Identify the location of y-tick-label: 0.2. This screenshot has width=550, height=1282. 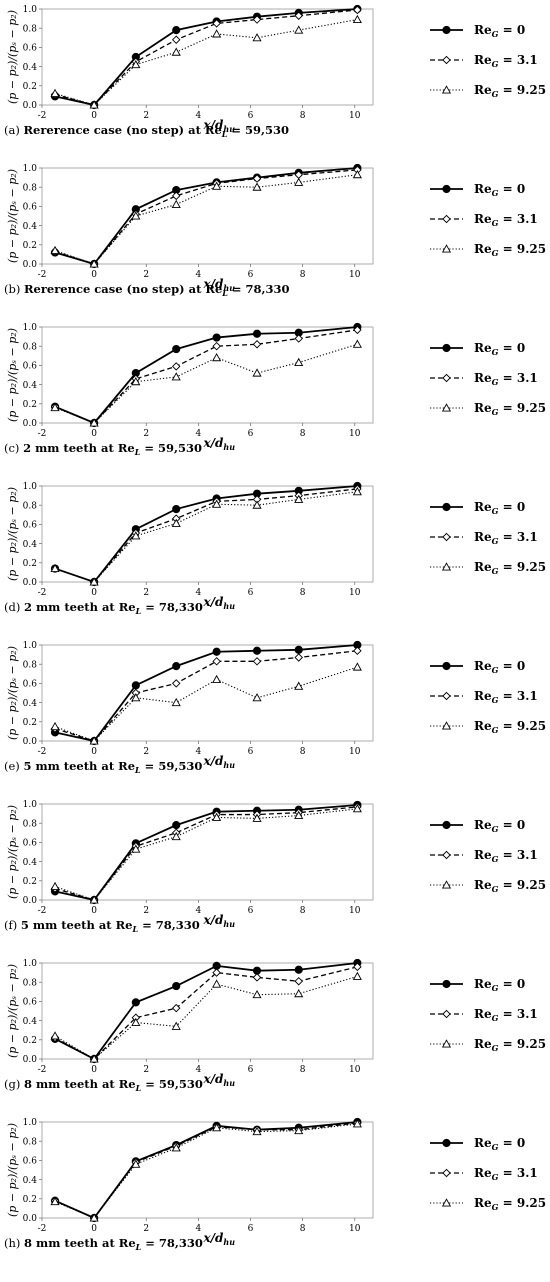
(30, 1041).